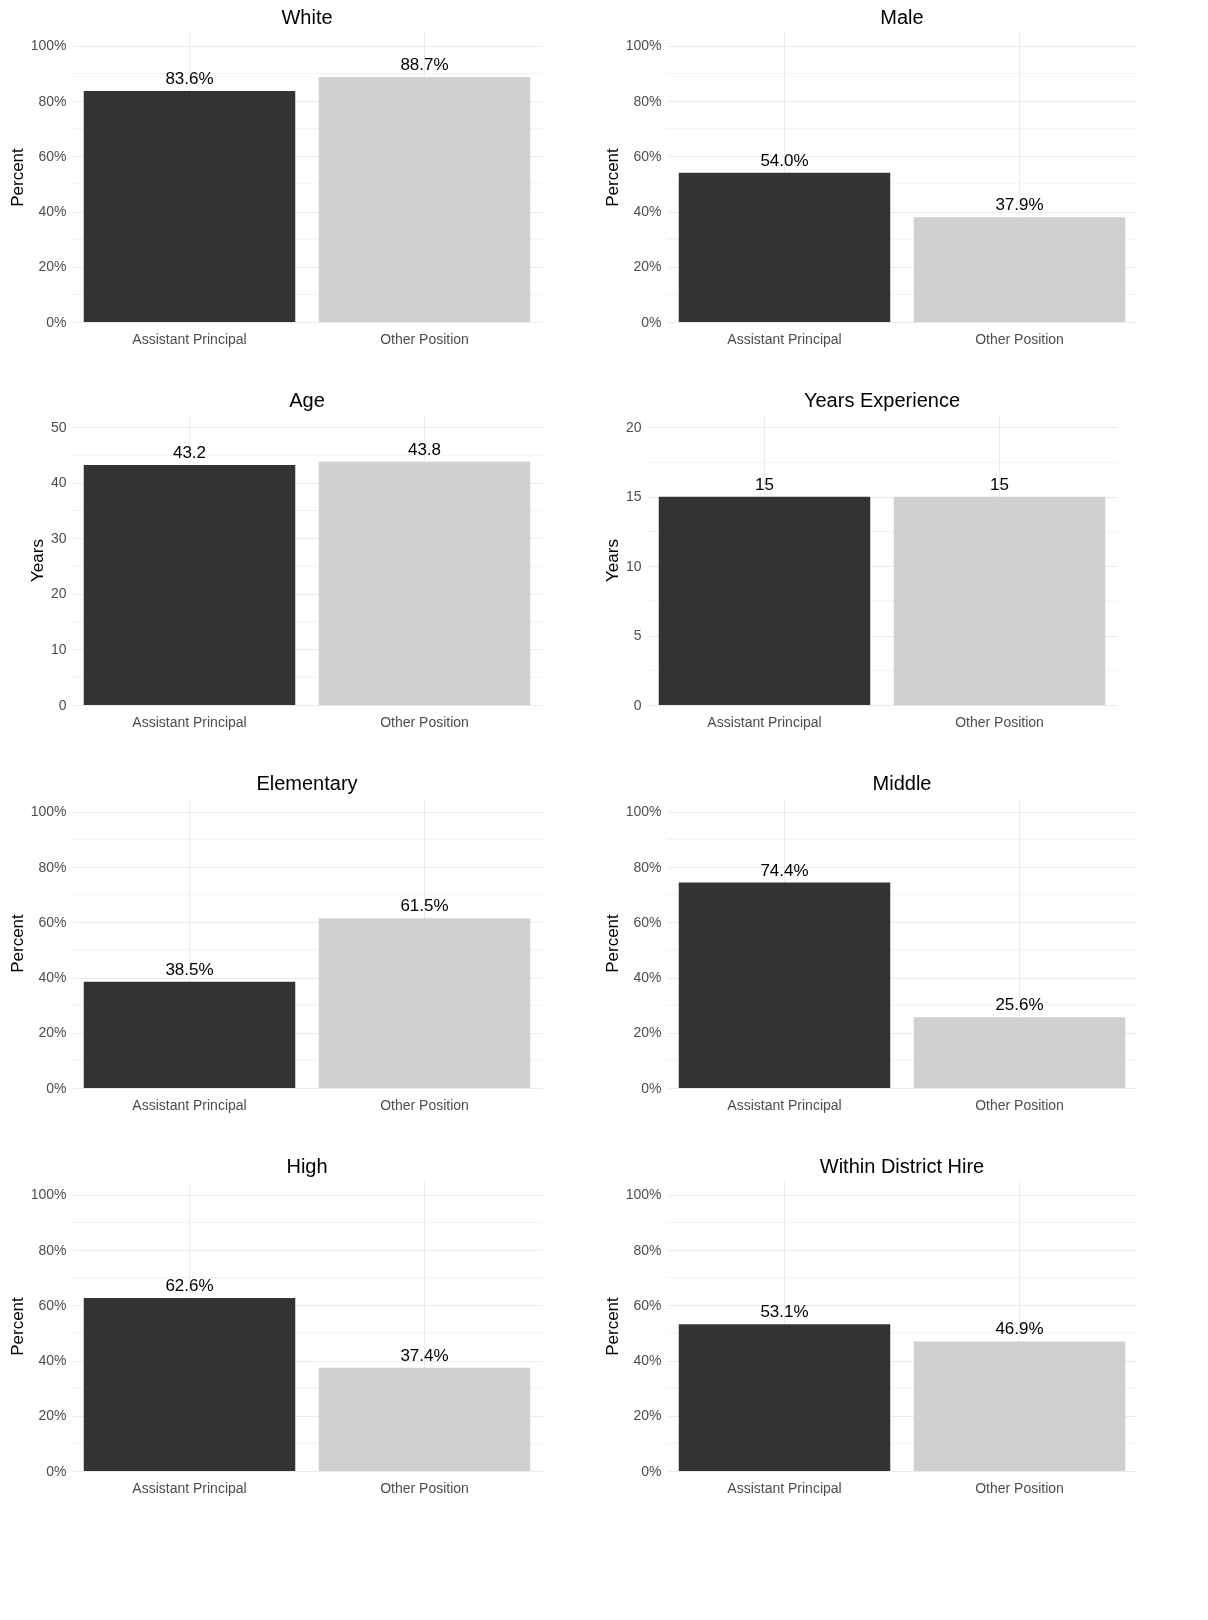 The width and height of the screenshot is (1208, 1620). Describe the element at coordinates (1019, 205) in the screenshot. I see `data-label: 37.9%` at that location.